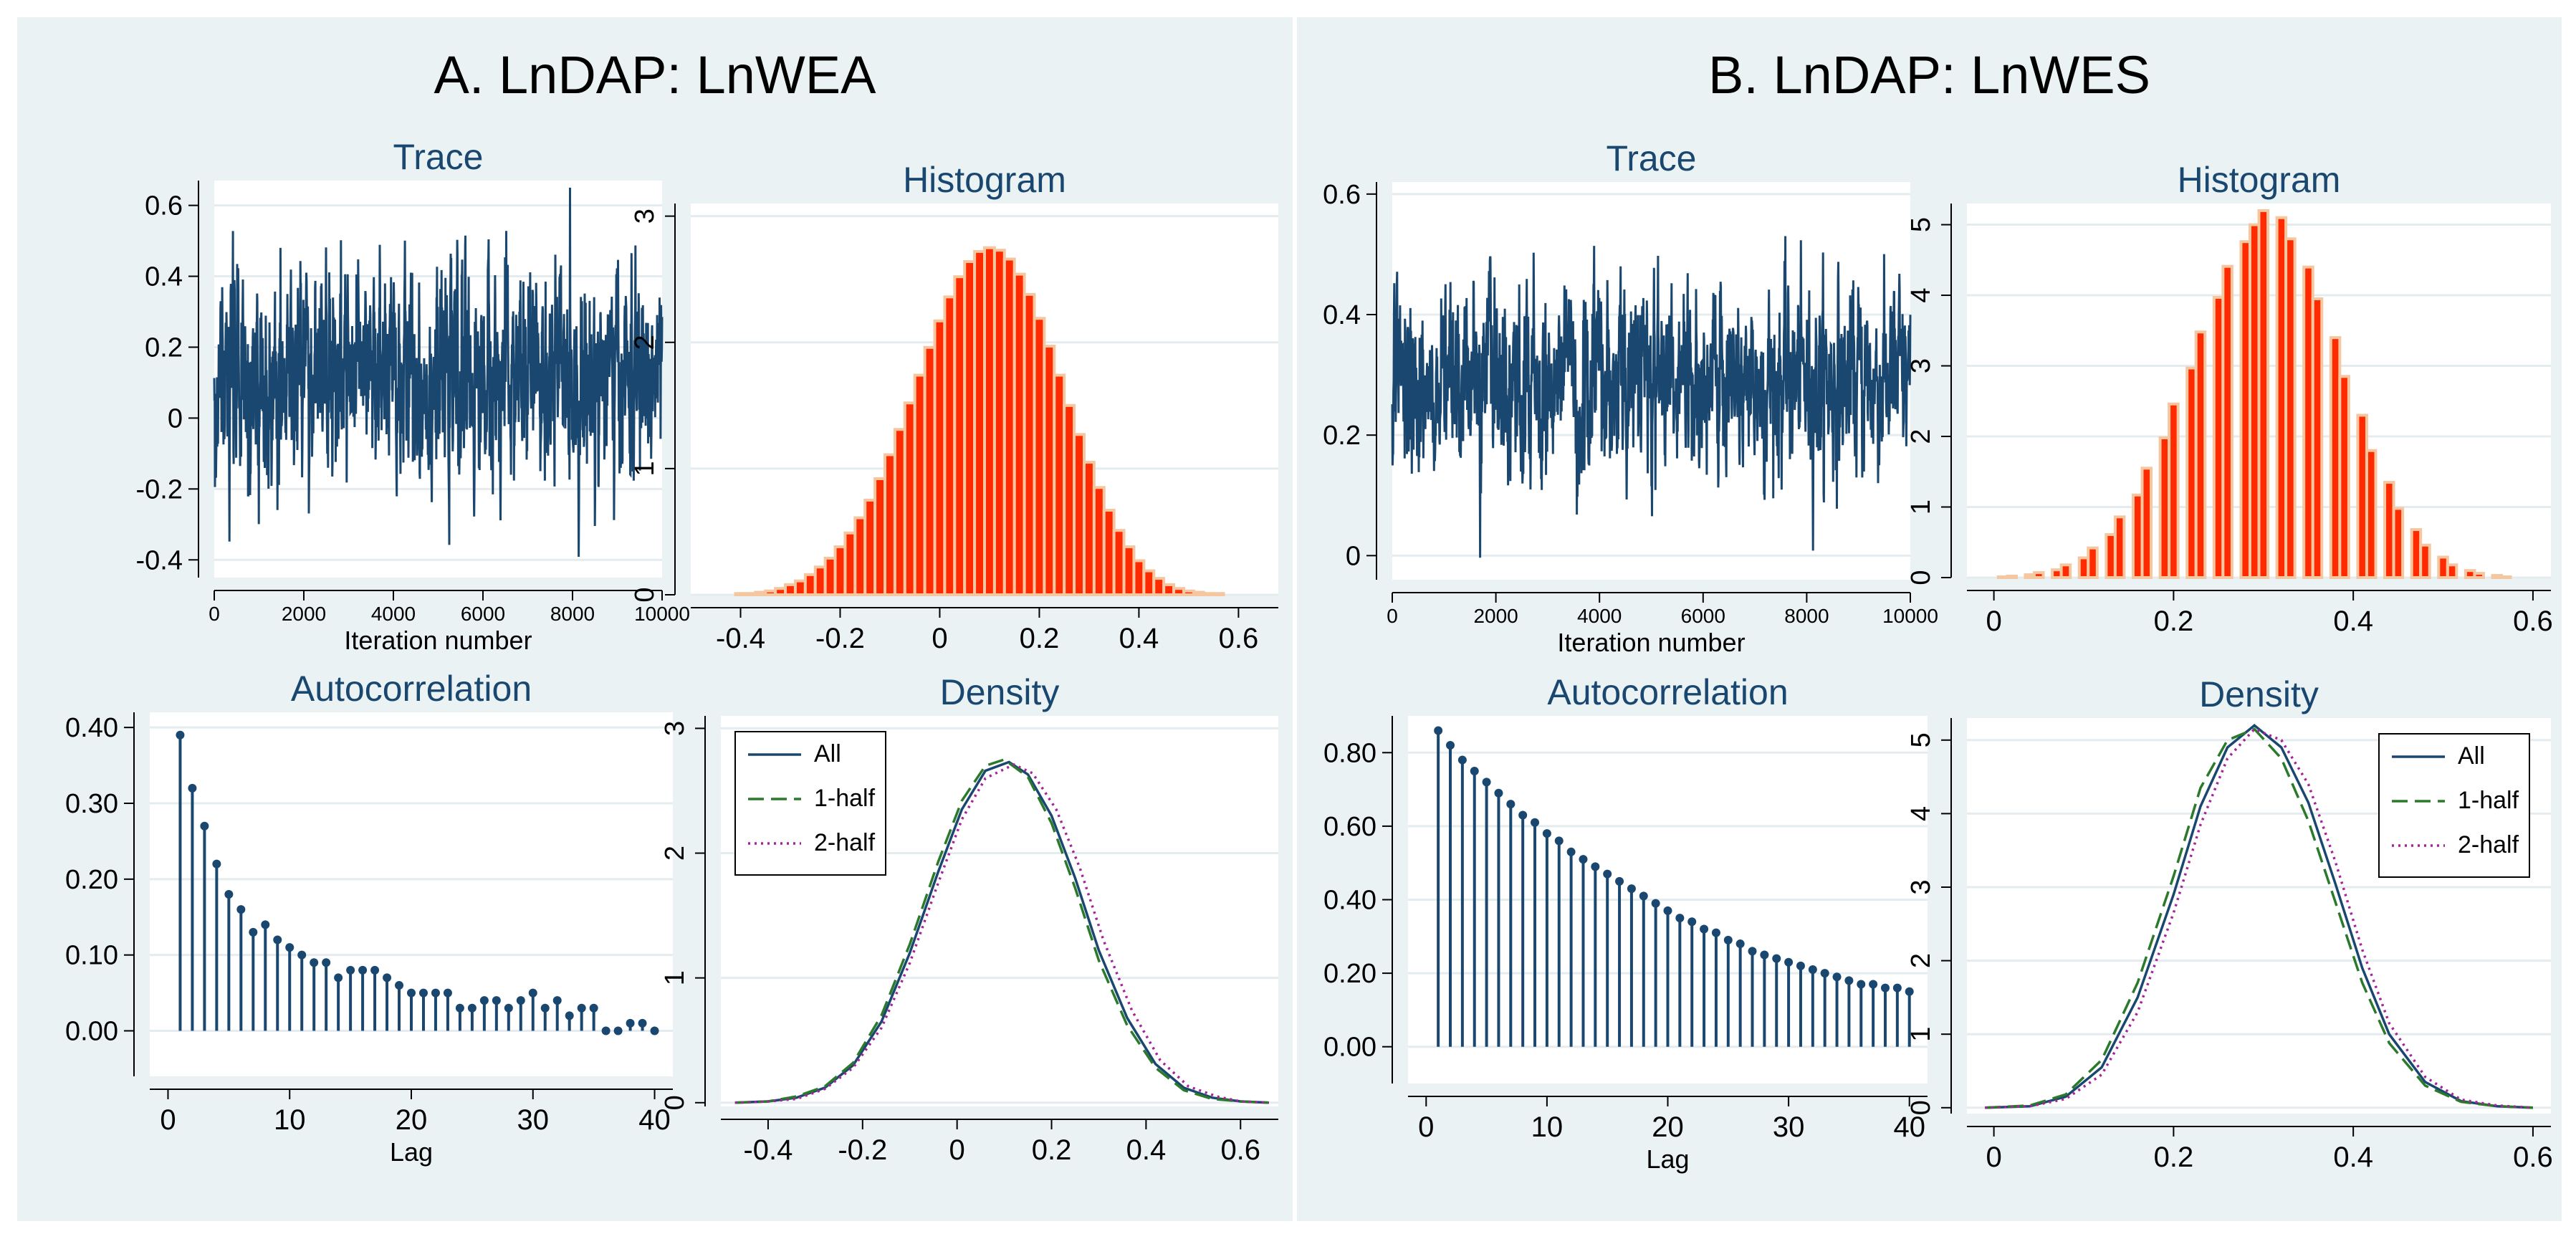 This screenshot has height=1239, width=2576. I want to click on x-tick-label: 30, so click(533, 1120).